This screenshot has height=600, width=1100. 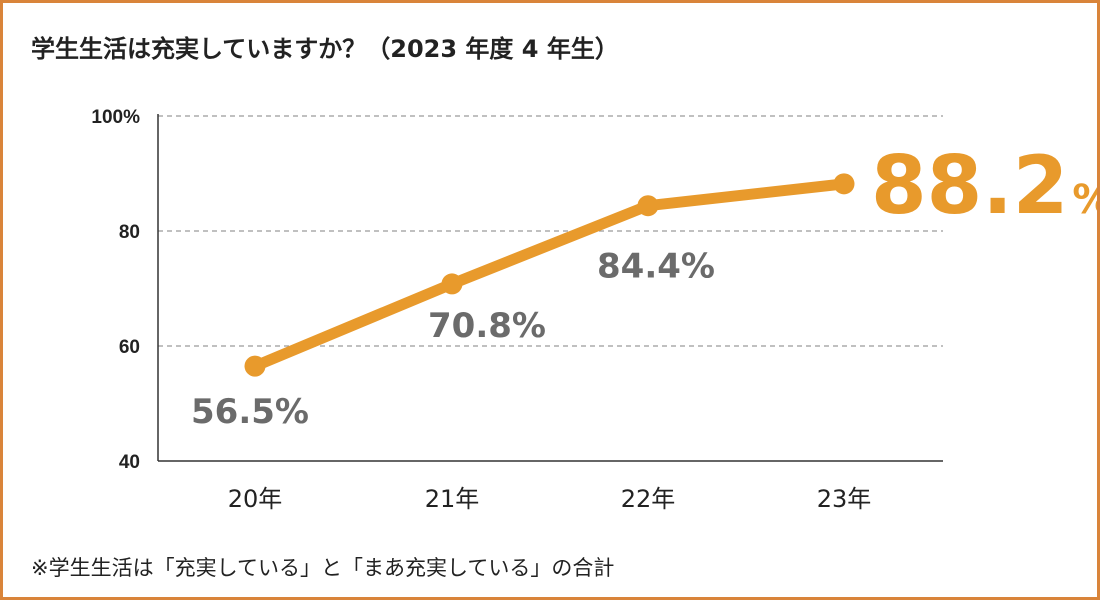 I want to click on highlight-number: 88.2, so click(x=969, y=185).